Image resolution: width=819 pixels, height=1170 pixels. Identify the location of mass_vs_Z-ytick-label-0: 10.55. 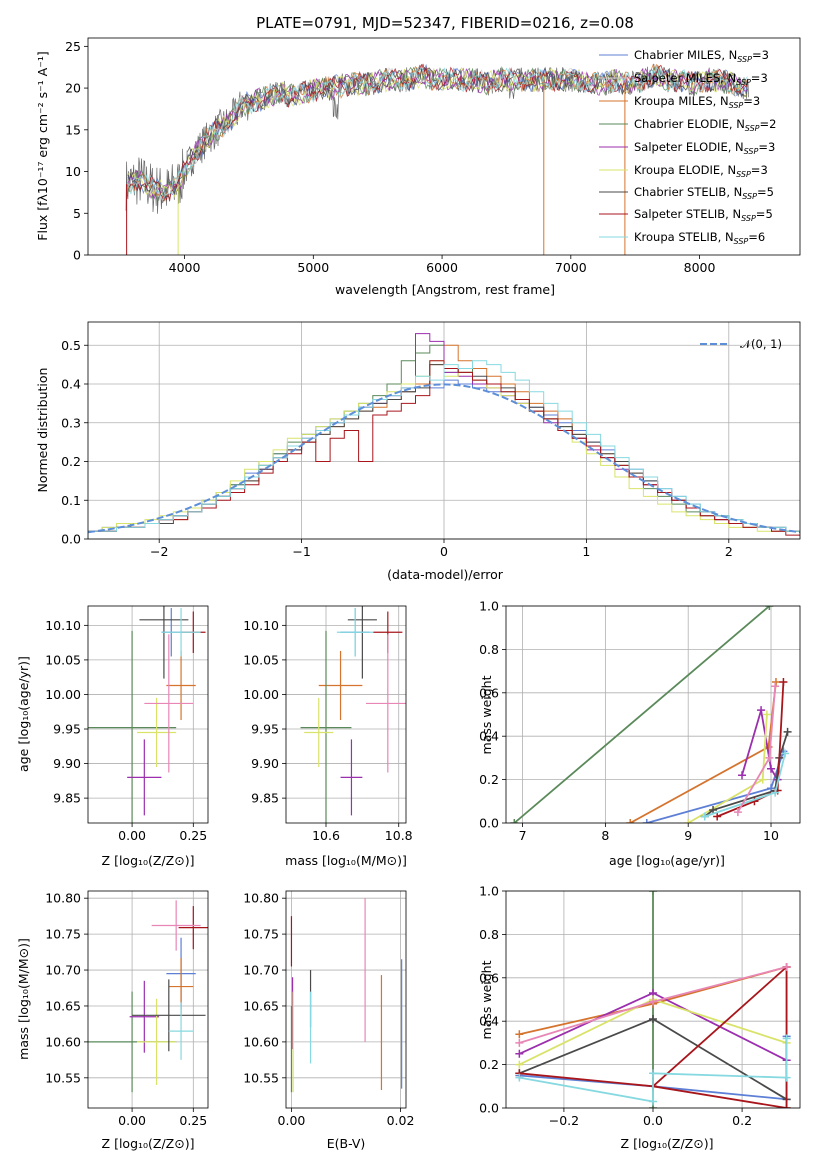
(63, 1077).